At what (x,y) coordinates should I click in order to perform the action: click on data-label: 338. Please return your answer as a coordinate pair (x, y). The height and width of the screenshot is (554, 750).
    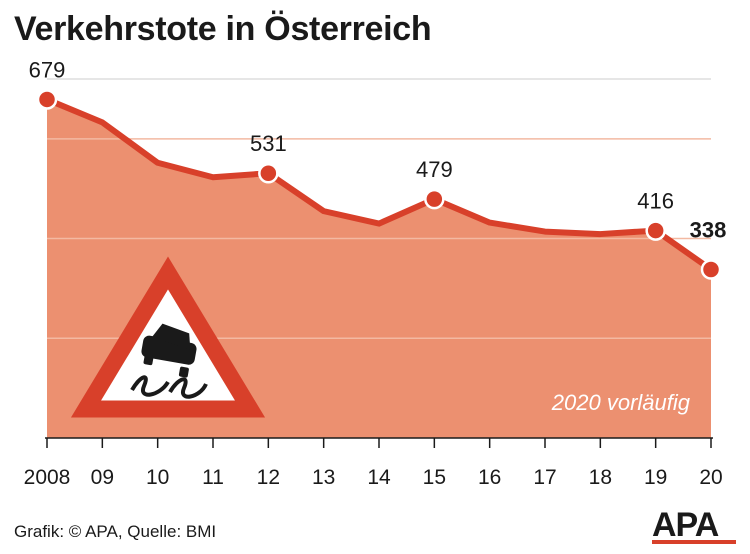
    Looking at the image, I should click on (708, 229).